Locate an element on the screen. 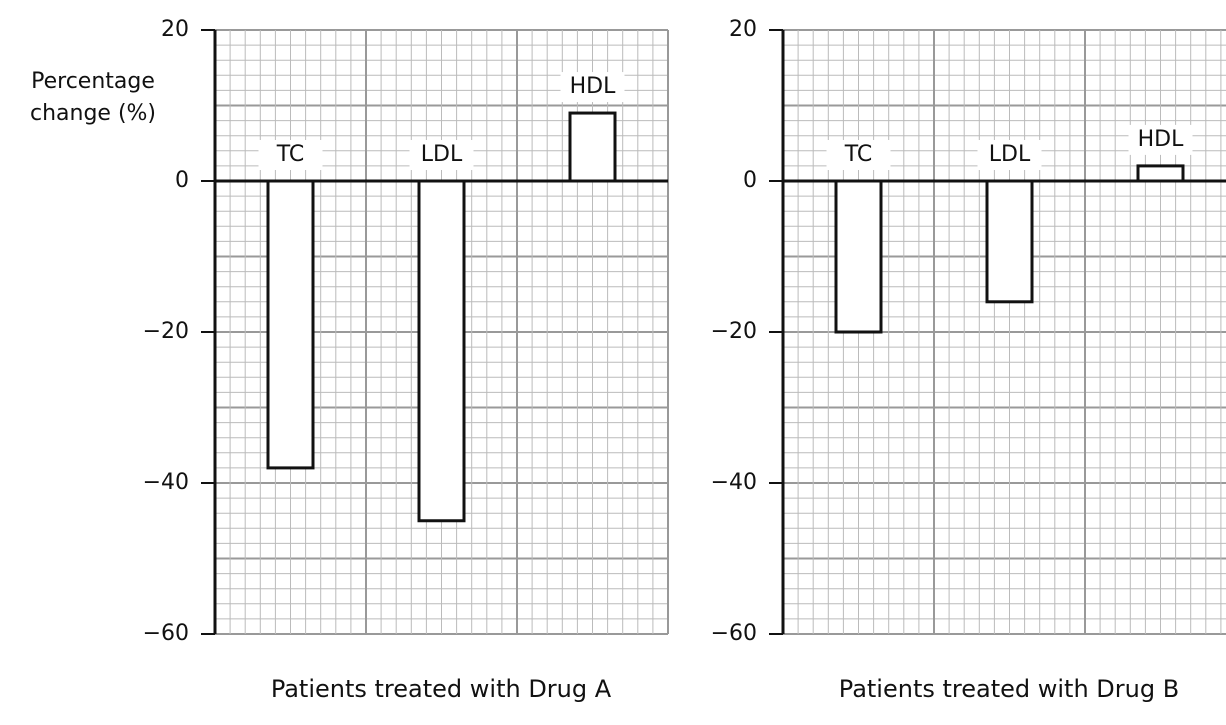 The image size is (1226, 725). x-axis-label: Patients treated with Drug B is located at coordinates (1009, 689).